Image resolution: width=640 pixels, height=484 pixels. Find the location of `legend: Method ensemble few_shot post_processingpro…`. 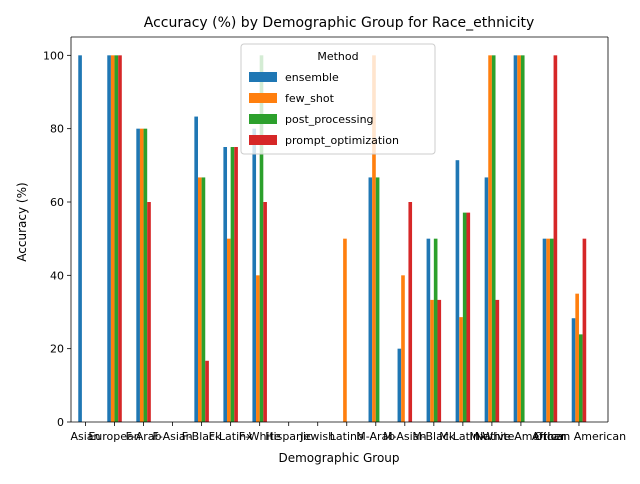

legend: Method ensemble few_shot post_processingpro… is located at coordinates (338, 99).